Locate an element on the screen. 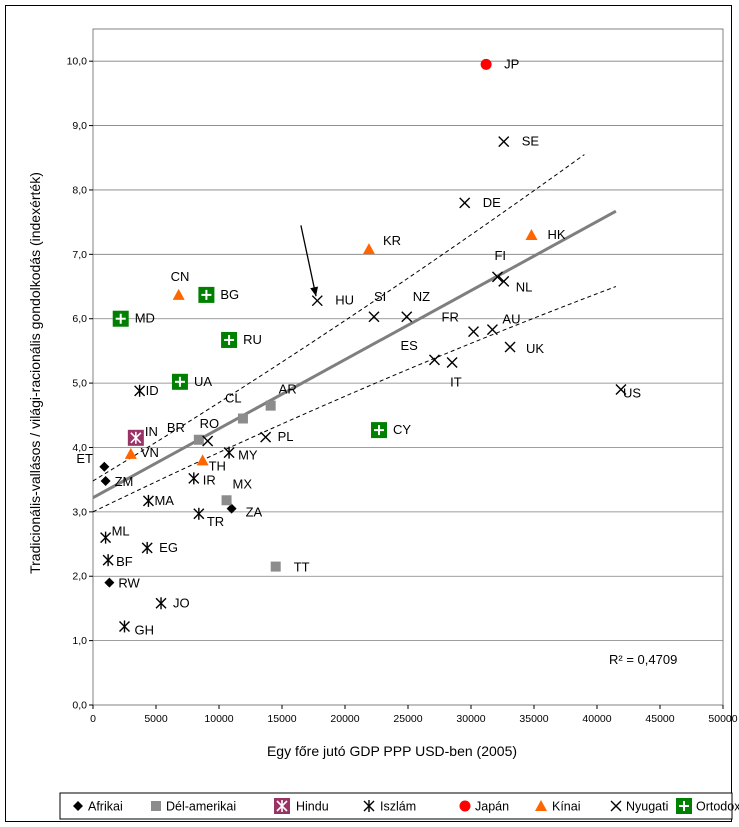 The image size is (739, 827). point-label-jo: JO is located at coordinates (181, 602).